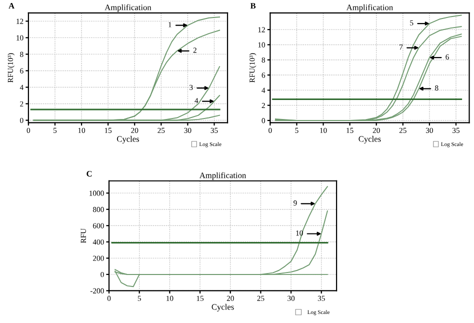 Image resolution: width=474 pixels, height=323 pixels. What do you see at coordinates (11, 6) in the screenshot?
I see `text: A` at bounding box center [11, 6].